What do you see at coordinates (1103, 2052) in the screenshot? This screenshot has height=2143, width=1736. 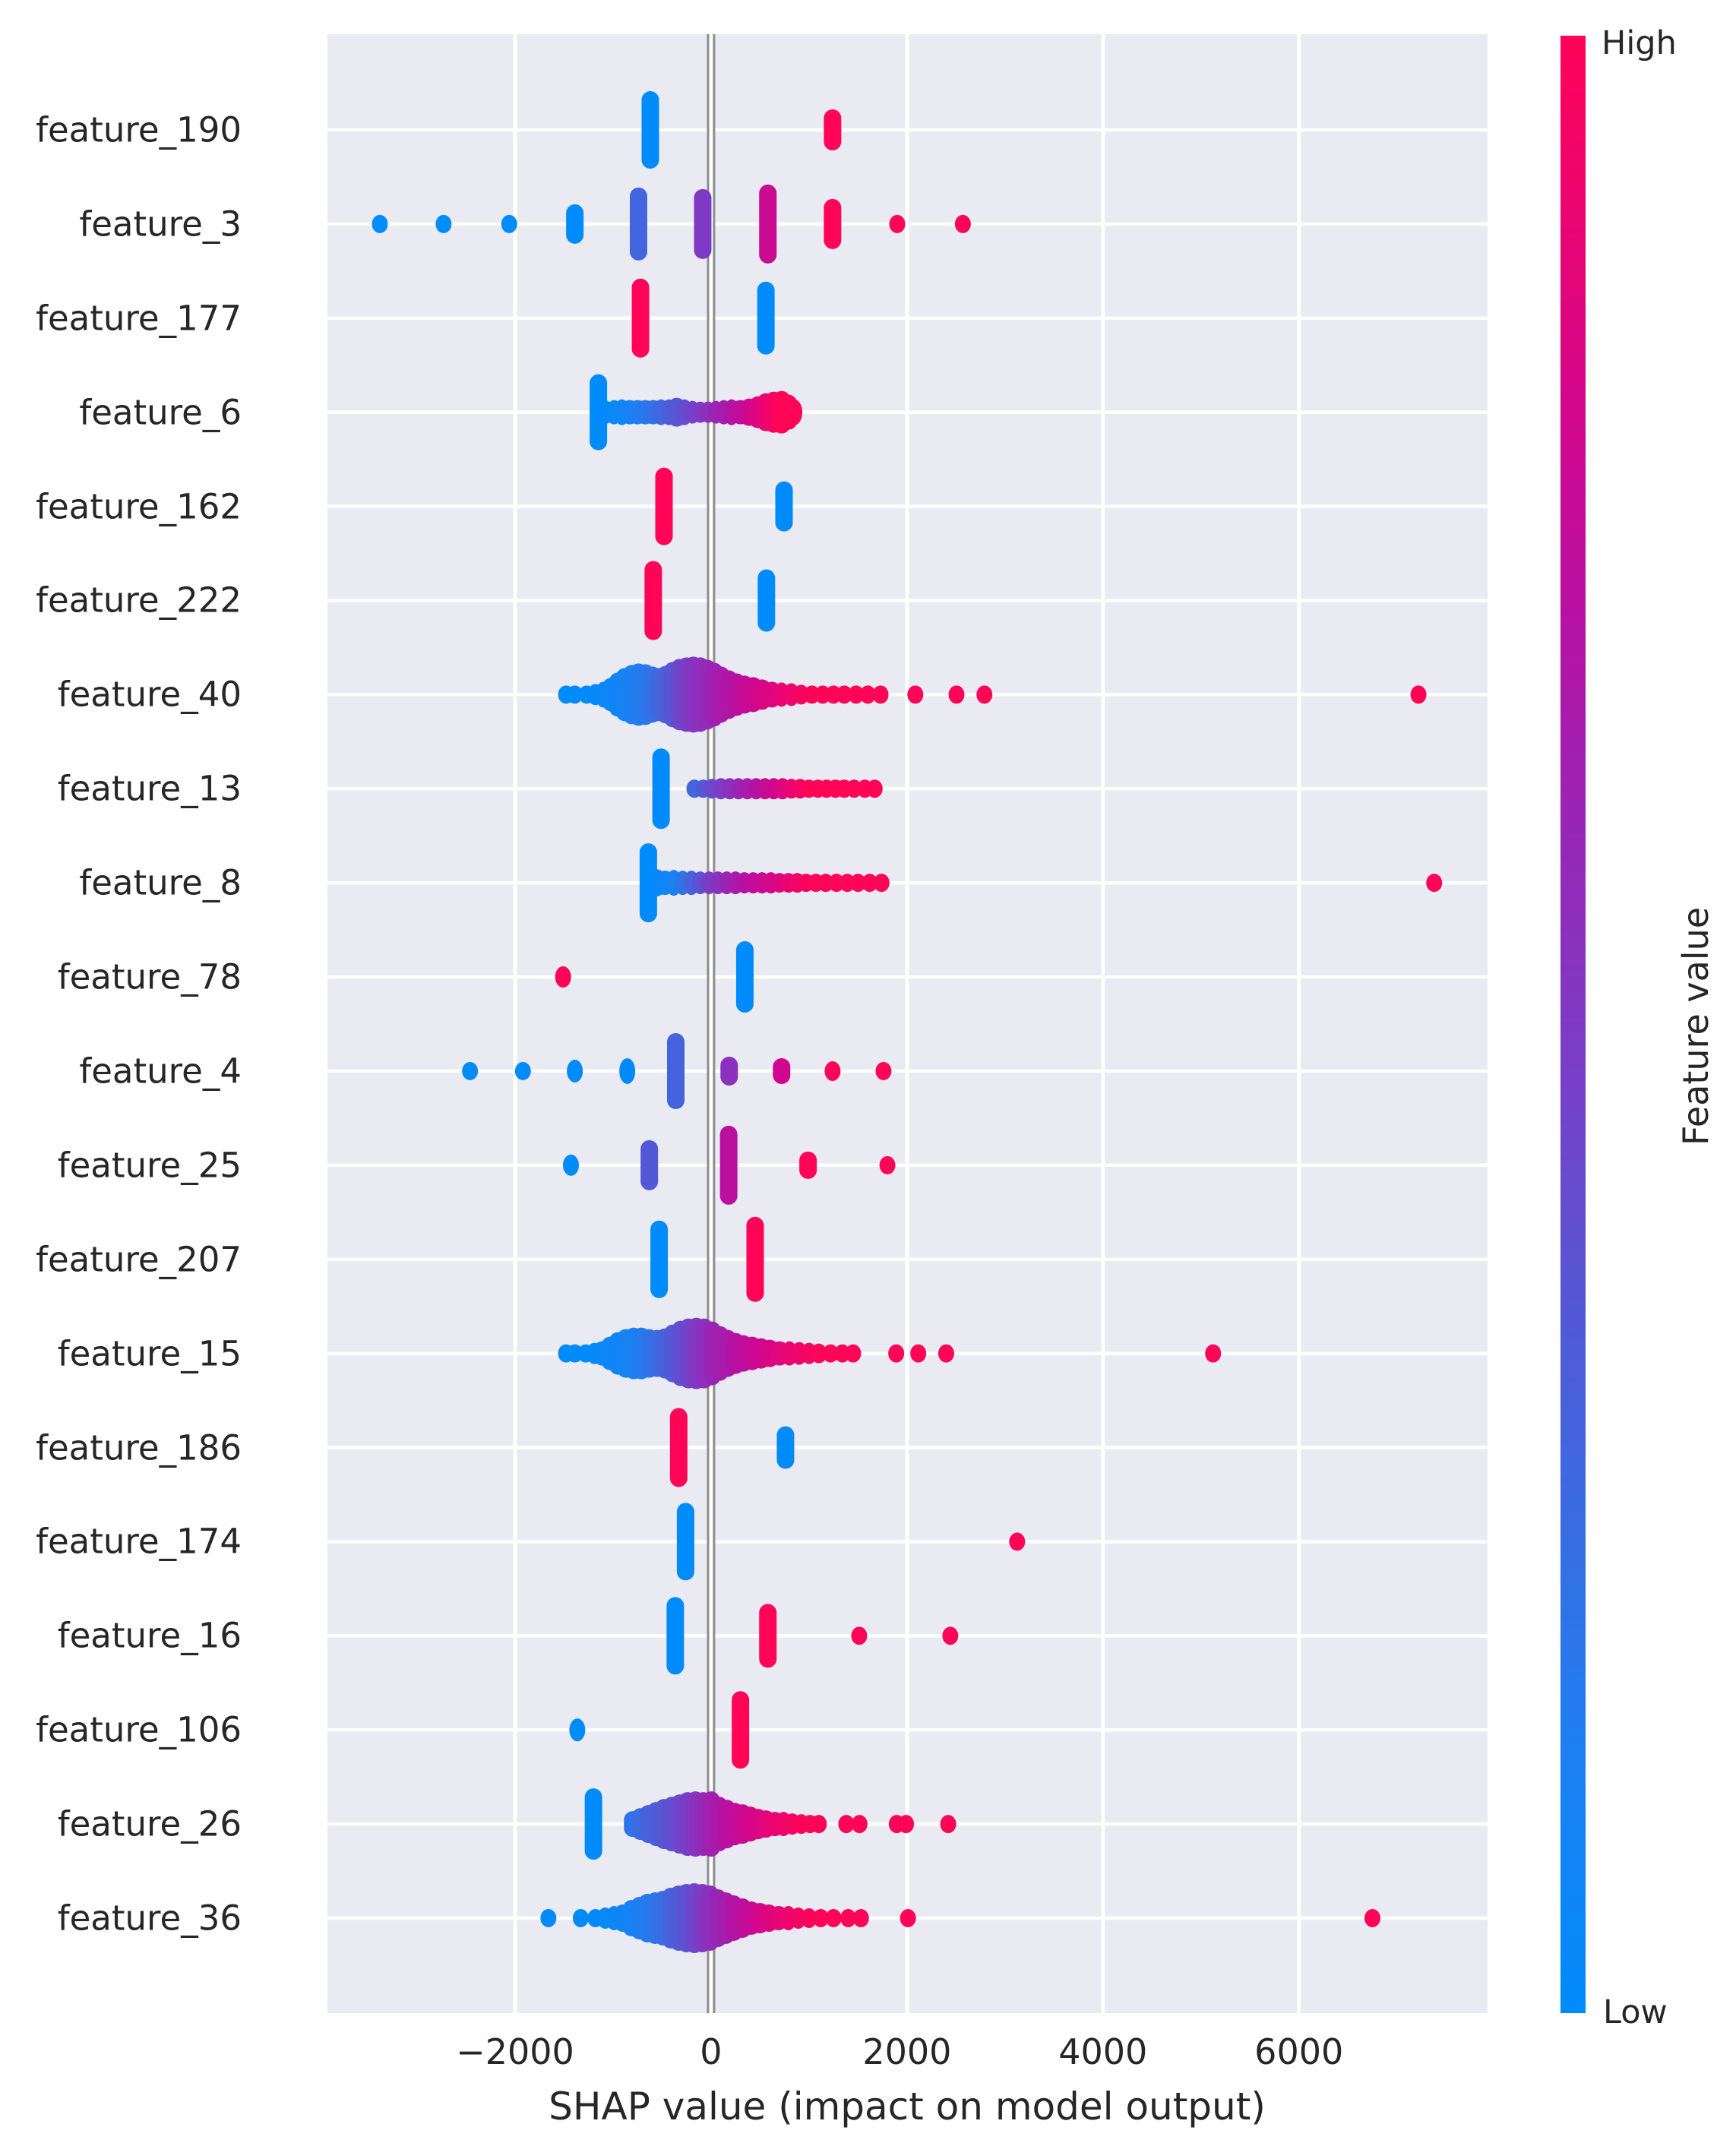 I see `x-tick-label-4000: 4000` at bounding box center [1103, 2052].